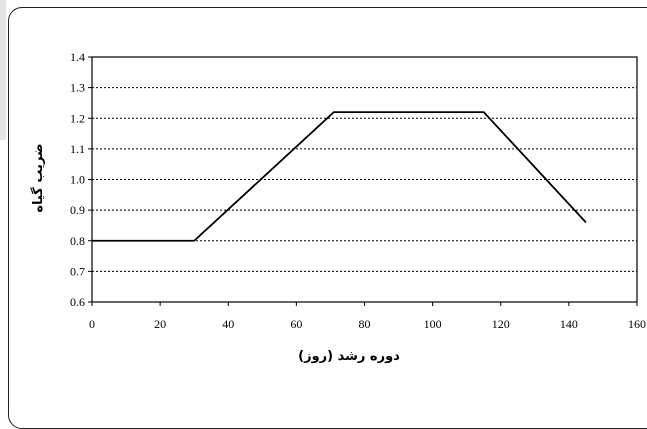 Image resolution: width=647 pixels, height=429 pixels. What do you see at coordinates (38, 177) in the screenshot?
I see `y-axis-label: ضریب گیاه` at bounding box center [38, 177].